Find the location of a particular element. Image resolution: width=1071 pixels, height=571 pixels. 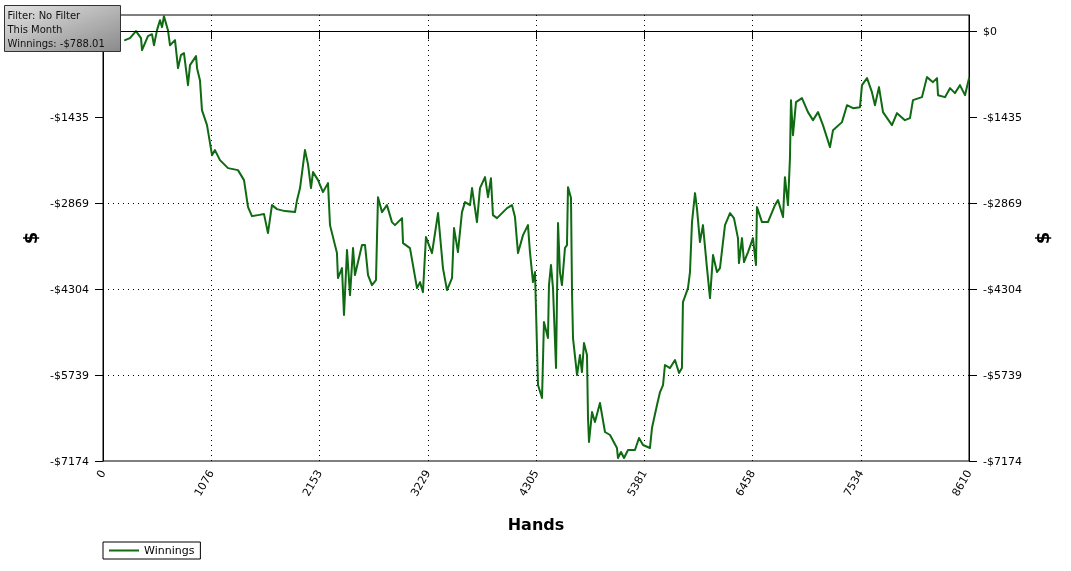

y-tick-label: -$1435 is located at coordinates (69, 117).